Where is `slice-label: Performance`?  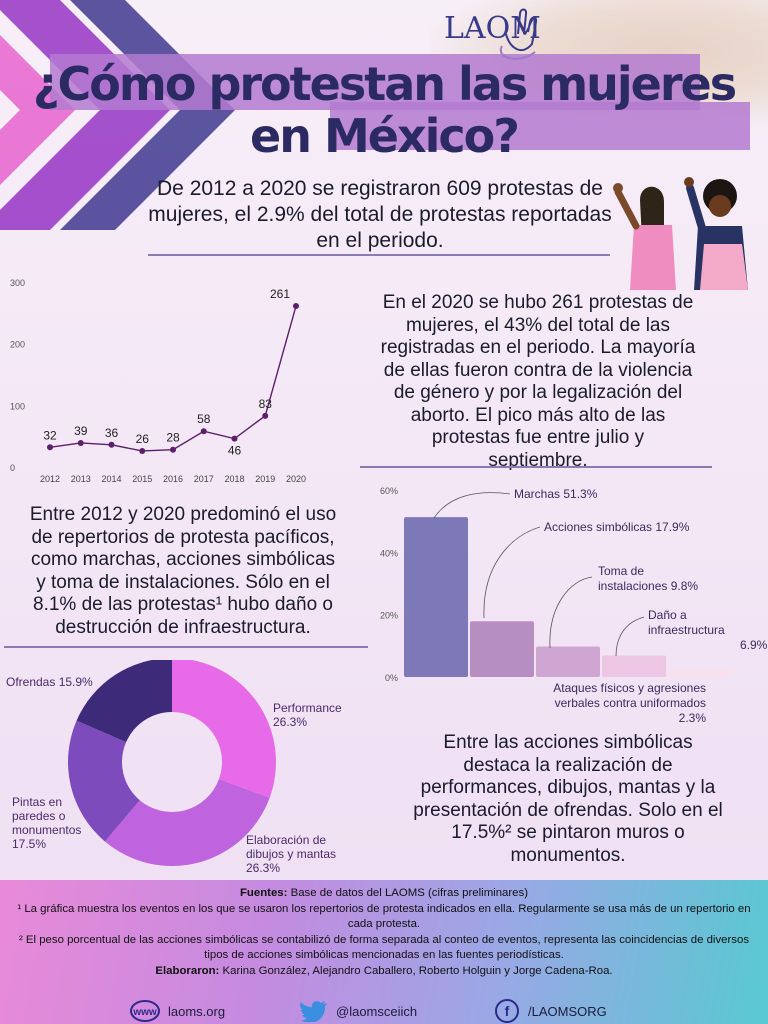 slice-label: Performance is located at coordinates (307, 708).